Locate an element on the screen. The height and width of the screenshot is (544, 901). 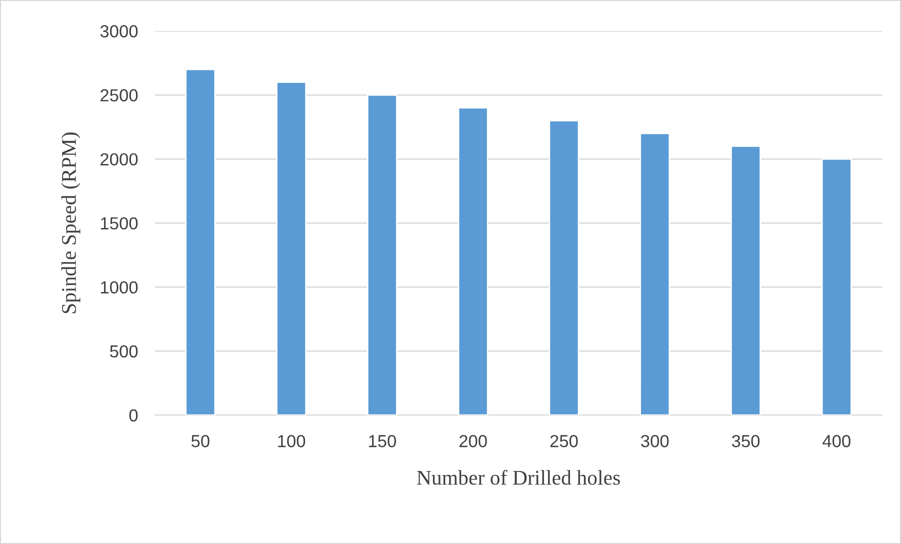
y-tick-label: 0 is located at coordinates (133, 415).